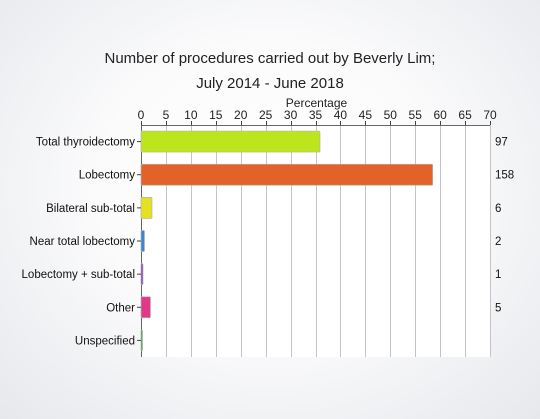 The width and height of the screenshot is (540, 419). What do you see at coordinates (391, 115) in the screenshot?
I see `x-tick-label: 50` at bounding box center [391, 115].